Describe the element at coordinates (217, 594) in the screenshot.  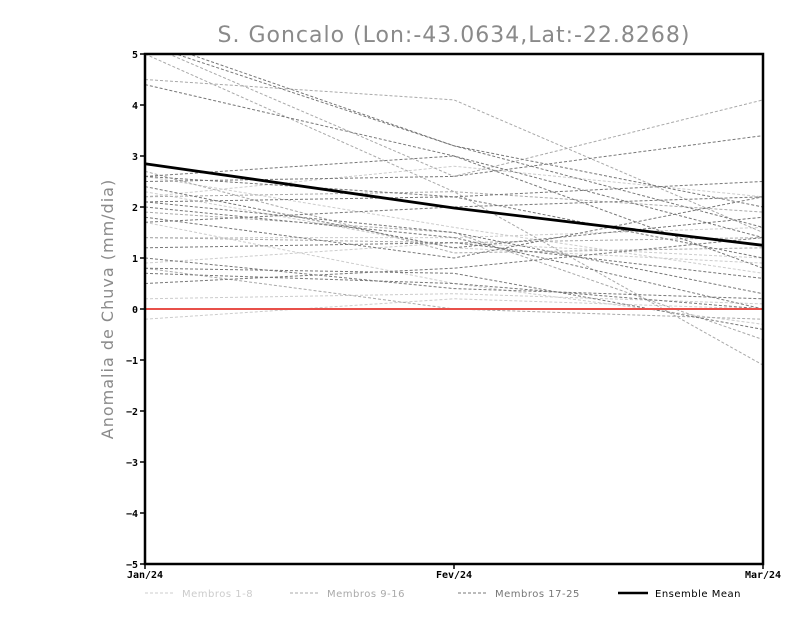
I see `legend-label: Membros 1-8` at that location.